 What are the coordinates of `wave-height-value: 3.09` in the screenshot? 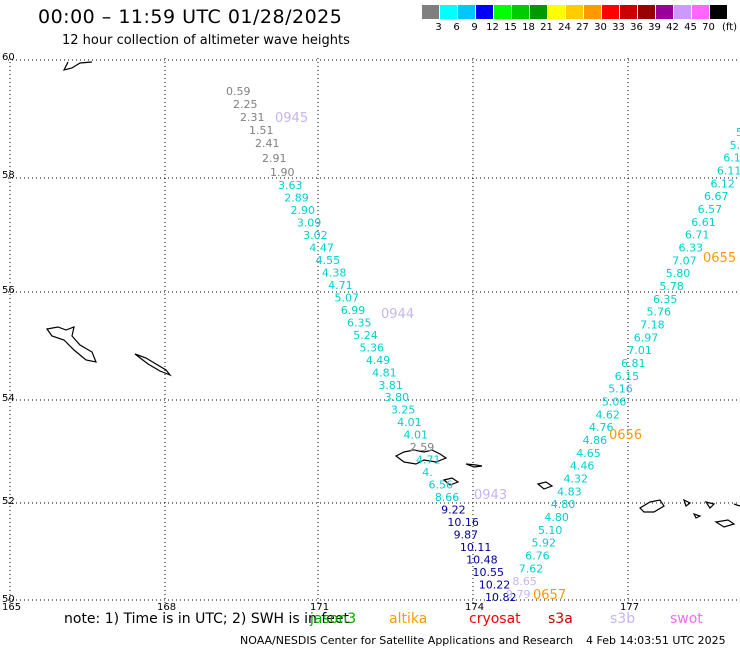 It's located at (309, 222).